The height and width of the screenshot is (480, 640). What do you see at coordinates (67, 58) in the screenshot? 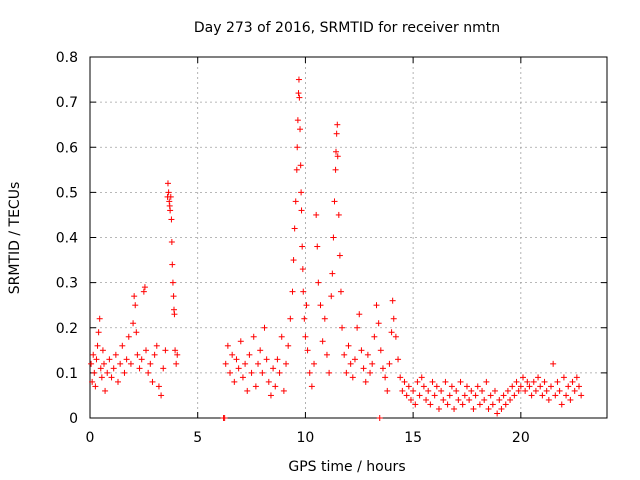
I see `y-tick-label: 0.8` at bounding box center [67, 58].